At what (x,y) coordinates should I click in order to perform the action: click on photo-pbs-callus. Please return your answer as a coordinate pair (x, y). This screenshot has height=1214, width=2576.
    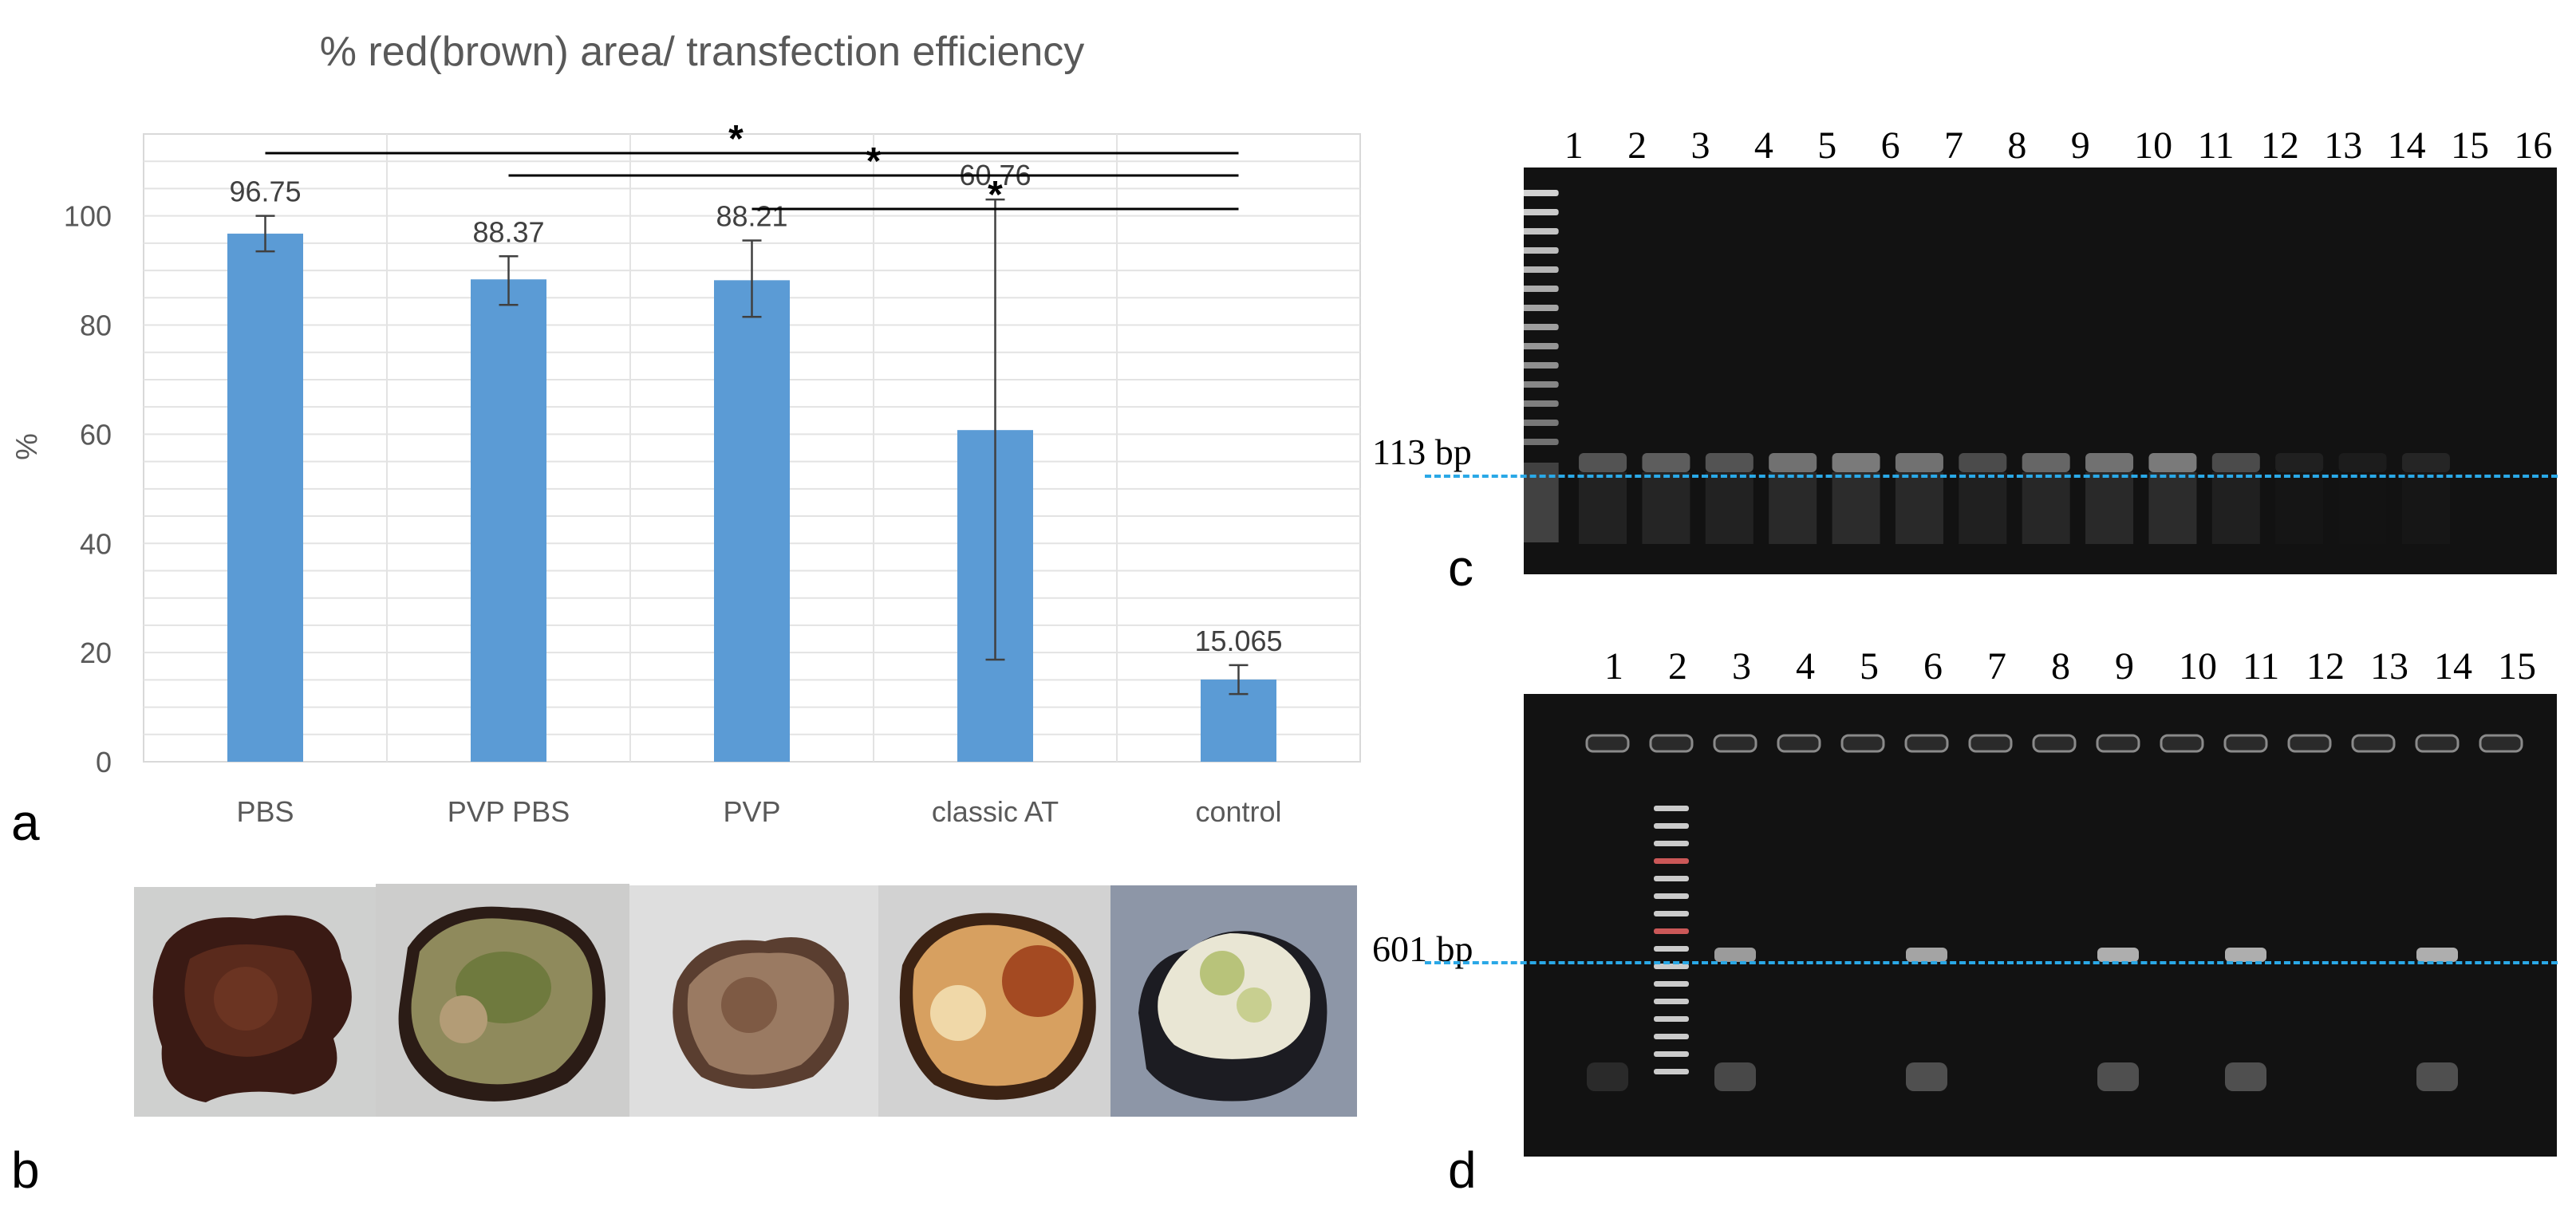
    Looking at the image, I should click on (255, 1002).